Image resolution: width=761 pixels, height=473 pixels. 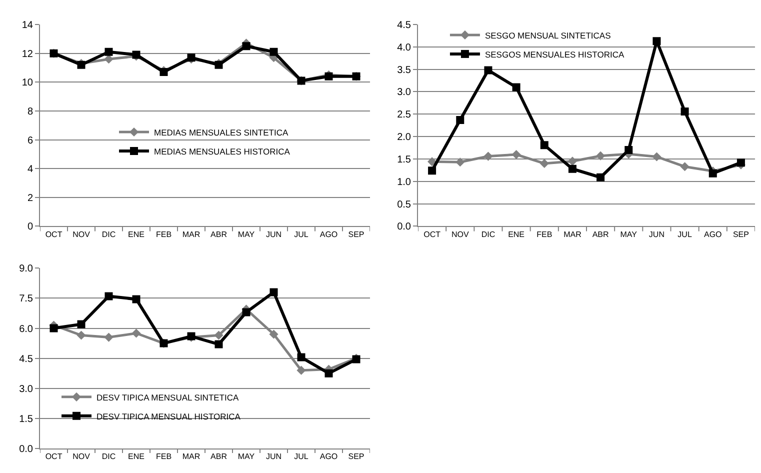 I want to click on legend-label: DESV TIPICA MENSUAL HISTORICA, so click(x=168, y=416).